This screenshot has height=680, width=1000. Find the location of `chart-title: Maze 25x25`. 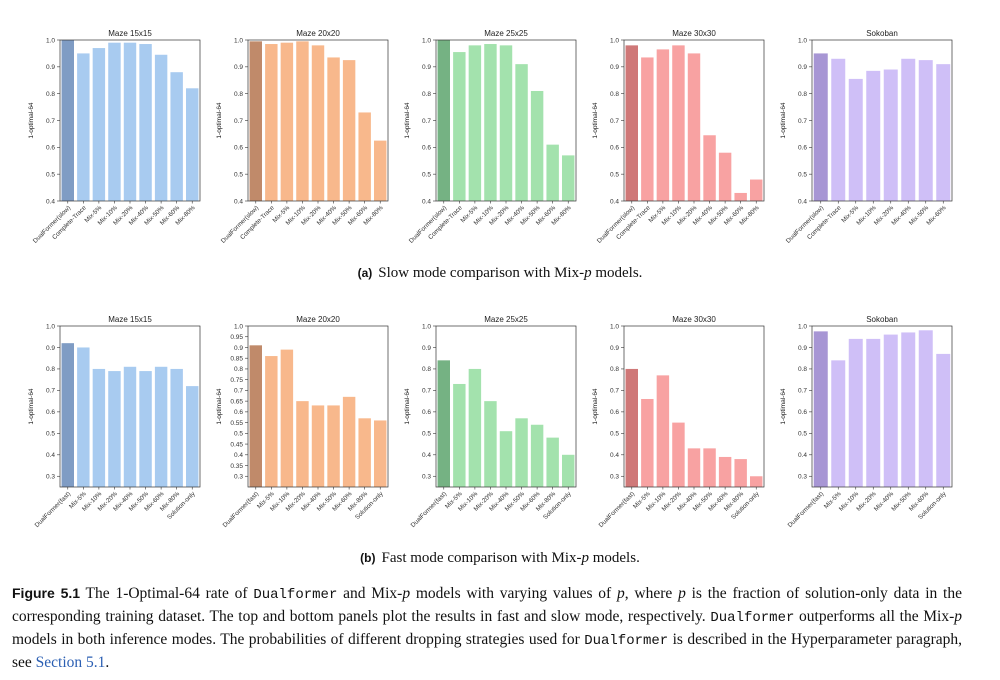

chart-title: Maze 25x25 is located at coordinates (506, 319).